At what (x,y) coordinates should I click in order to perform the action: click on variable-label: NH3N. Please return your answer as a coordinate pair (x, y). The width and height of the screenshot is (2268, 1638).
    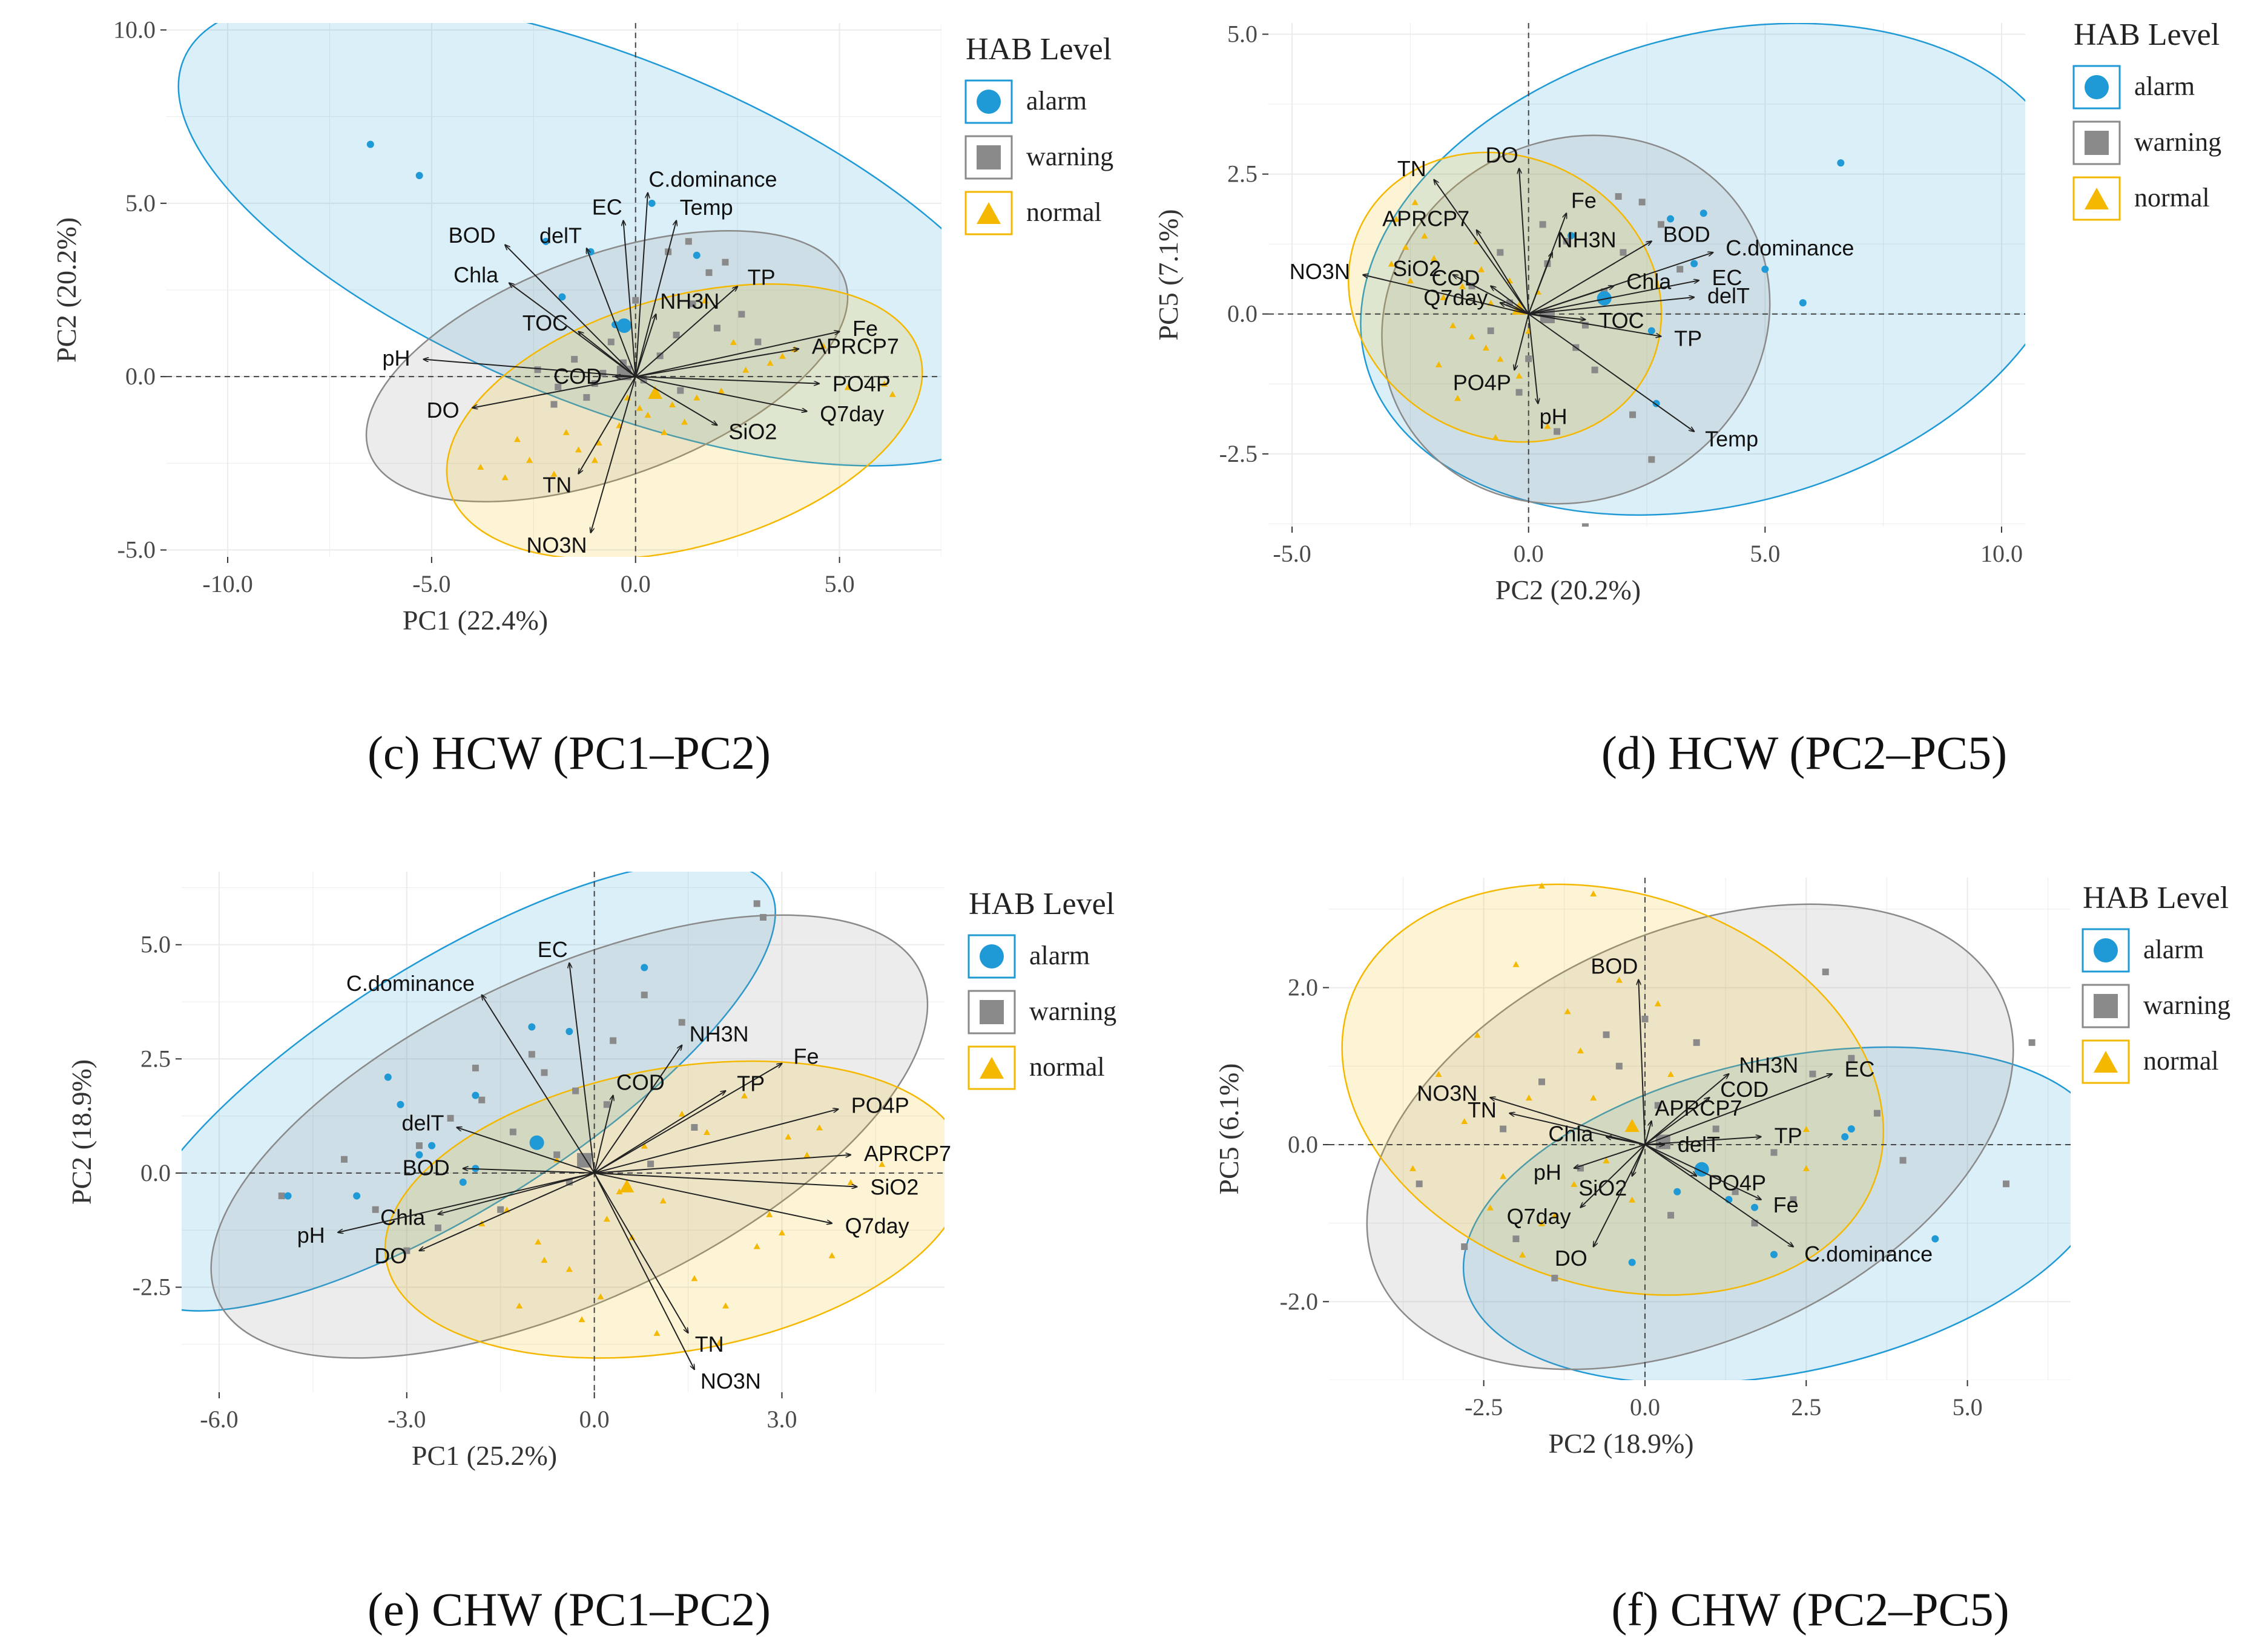
    Looking at the image, I should click on (690, 301).